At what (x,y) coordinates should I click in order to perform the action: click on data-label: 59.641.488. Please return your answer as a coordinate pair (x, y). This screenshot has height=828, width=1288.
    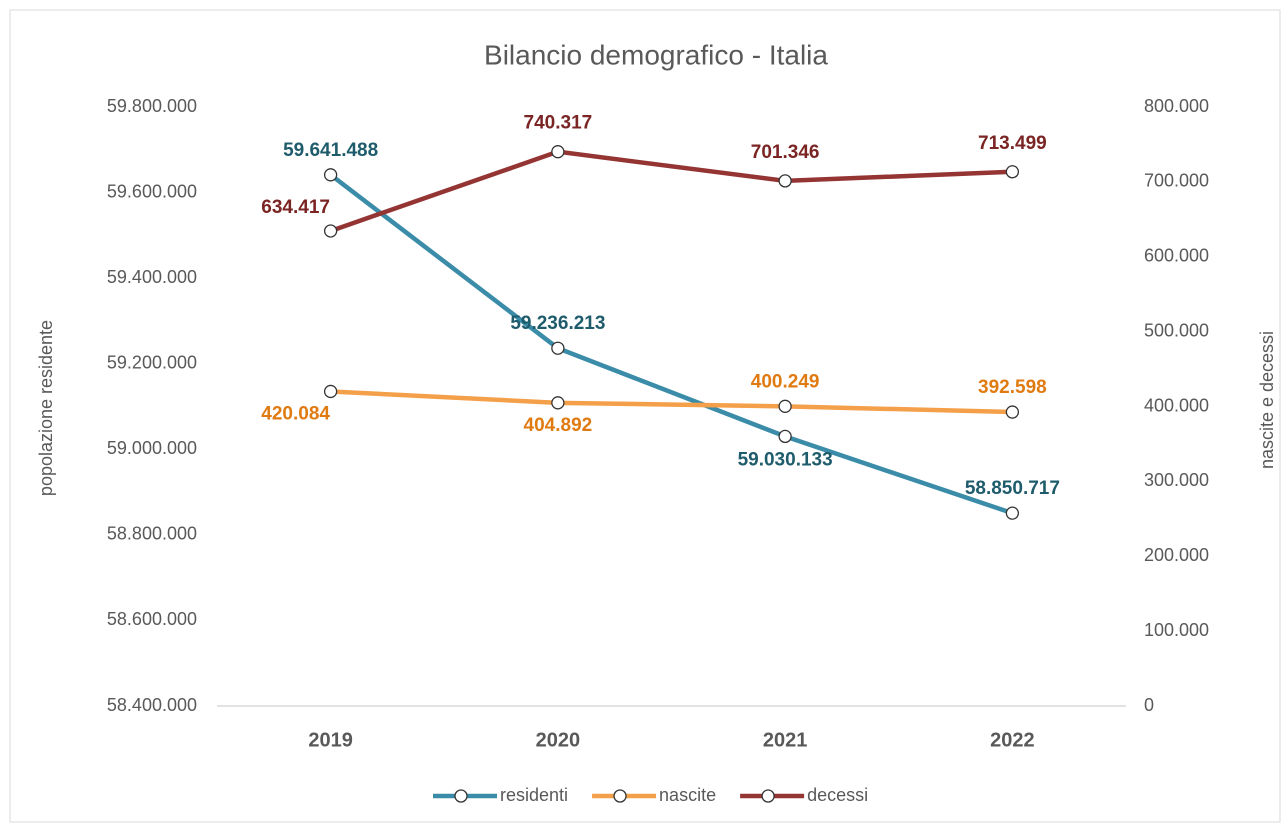
    Looking at the image, I should click on (330, 150).